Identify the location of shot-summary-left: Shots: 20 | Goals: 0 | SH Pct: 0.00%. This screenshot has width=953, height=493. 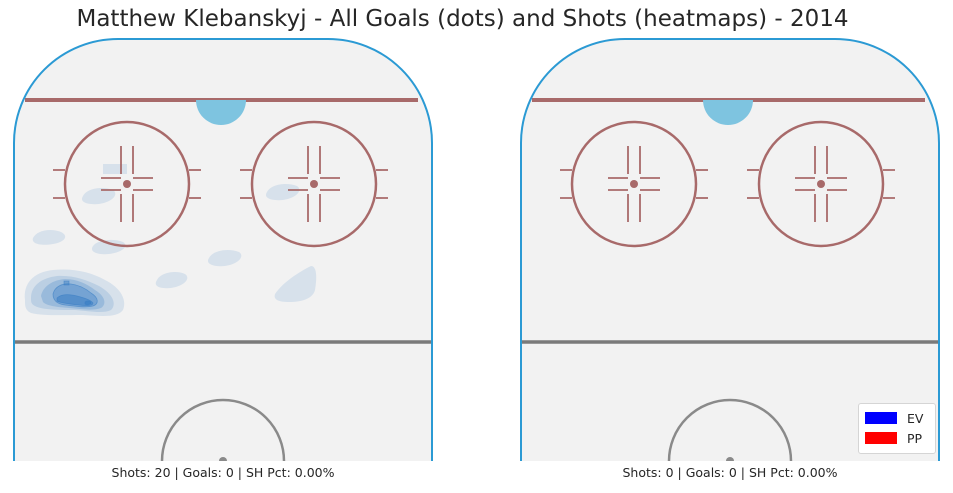
(223, 472).